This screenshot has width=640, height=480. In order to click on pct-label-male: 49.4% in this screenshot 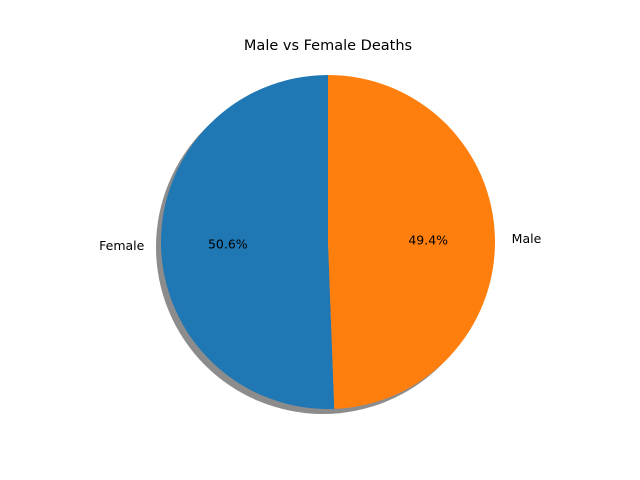, I will do `click(428, 240)`.